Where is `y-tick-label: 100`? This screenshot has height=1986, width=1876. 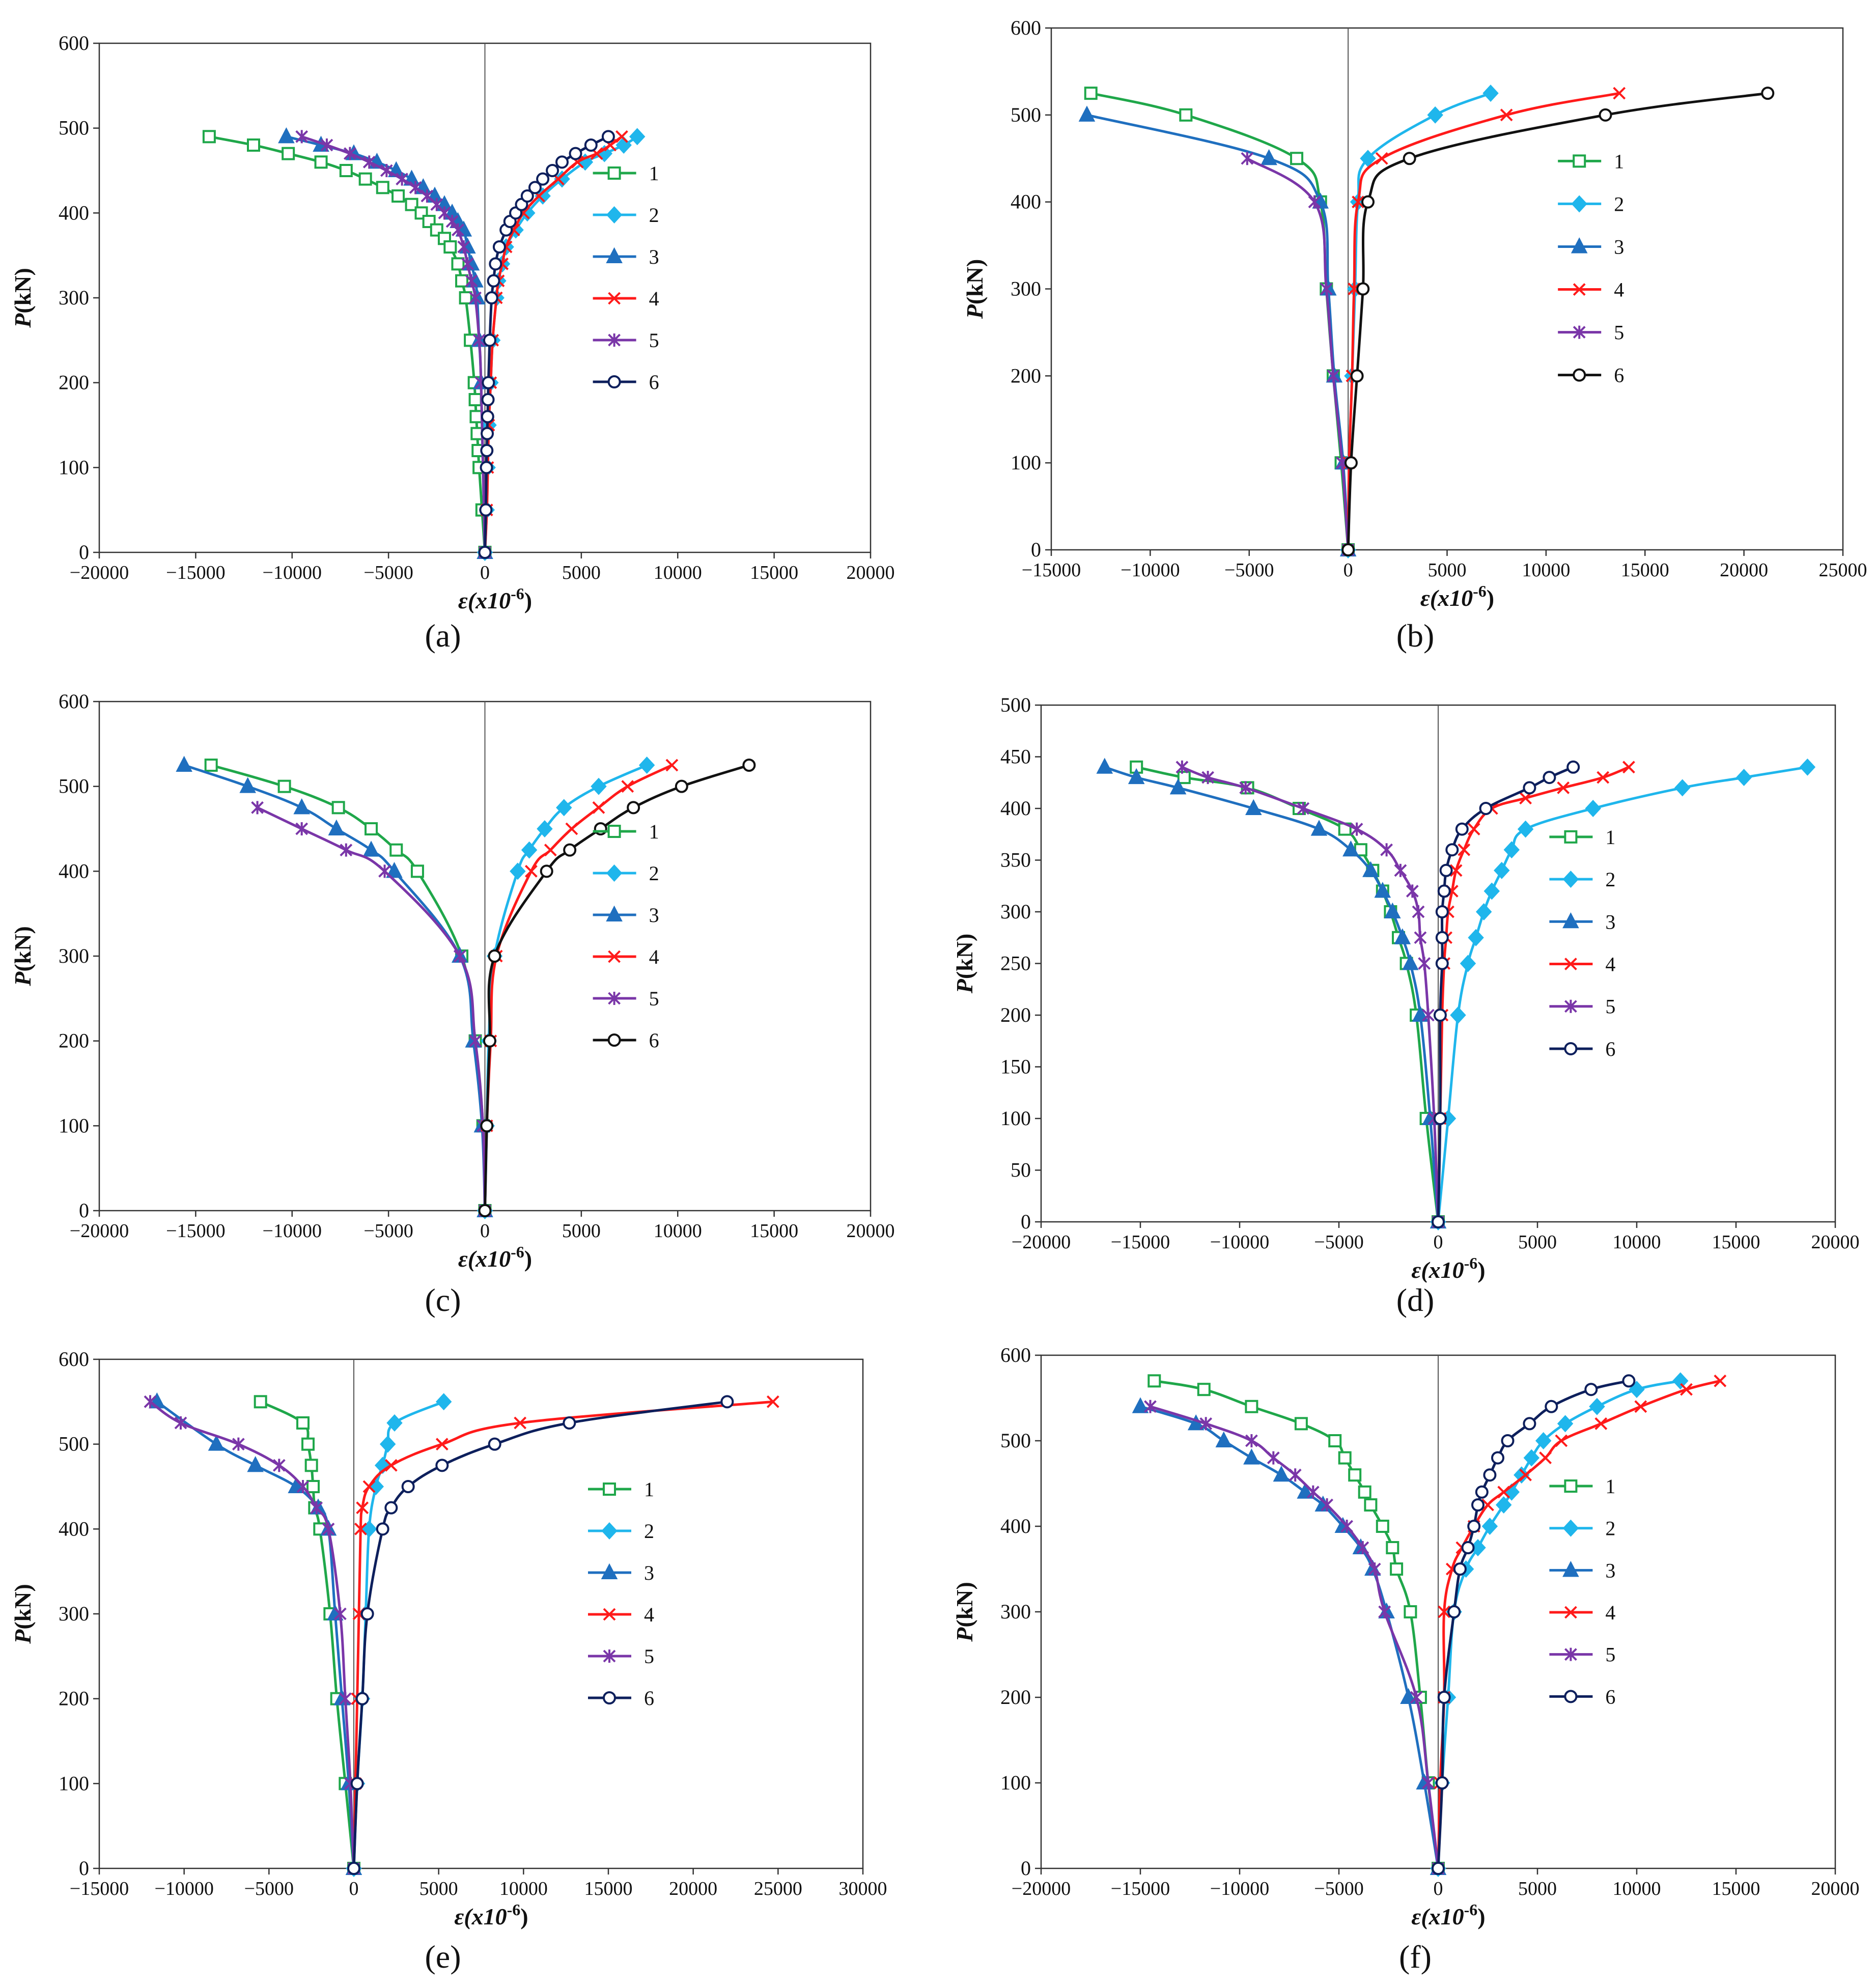 y-tick-label: 100 is located at coordinates (1026, 463).